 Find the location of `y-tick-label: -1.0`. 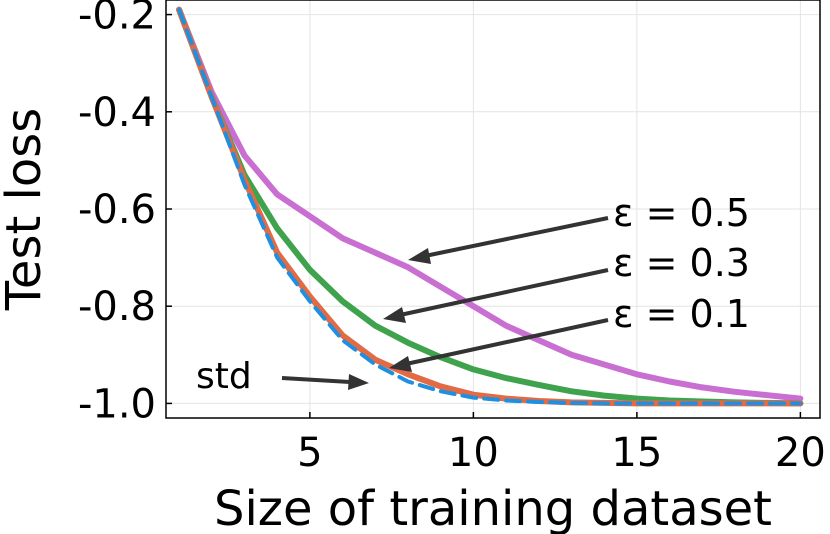

y-tick-label: -1.0 is located at coordinates (117, 404).